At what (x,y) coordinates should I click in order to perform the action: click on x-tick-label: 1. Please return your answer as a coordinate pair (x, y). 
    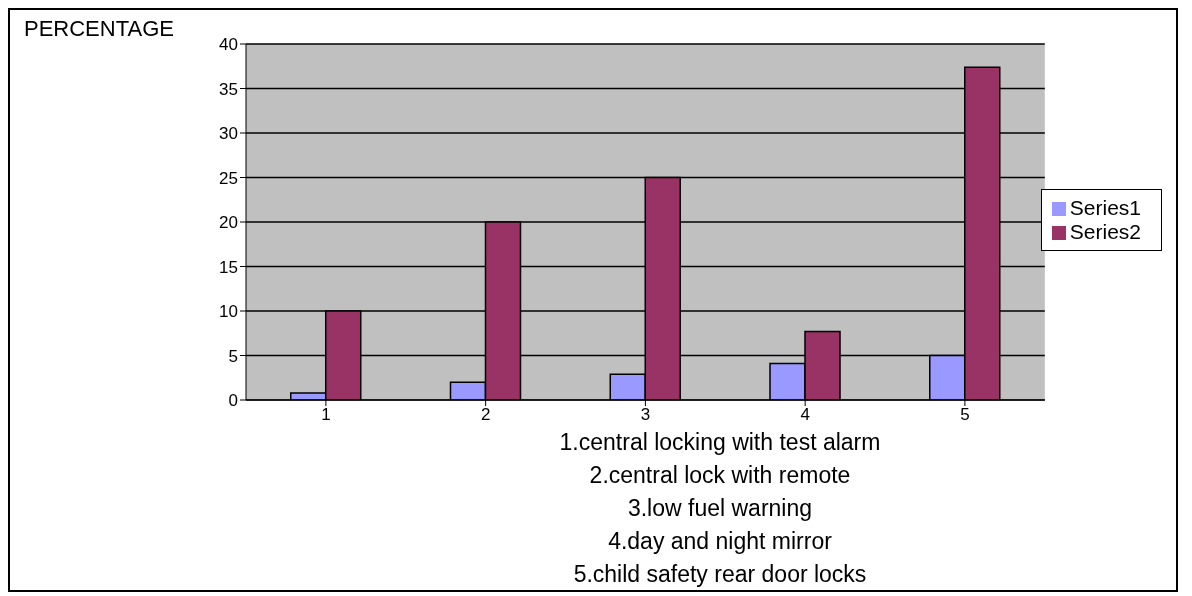
    Looking at the image, I should click on (326, 415).